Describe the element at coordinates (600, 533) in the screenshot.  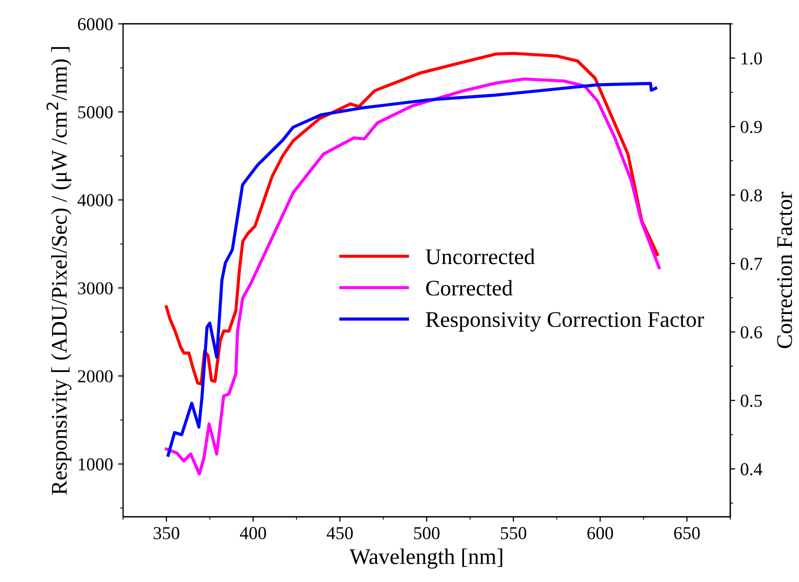
I see `x-tick-label: 600` at that location.